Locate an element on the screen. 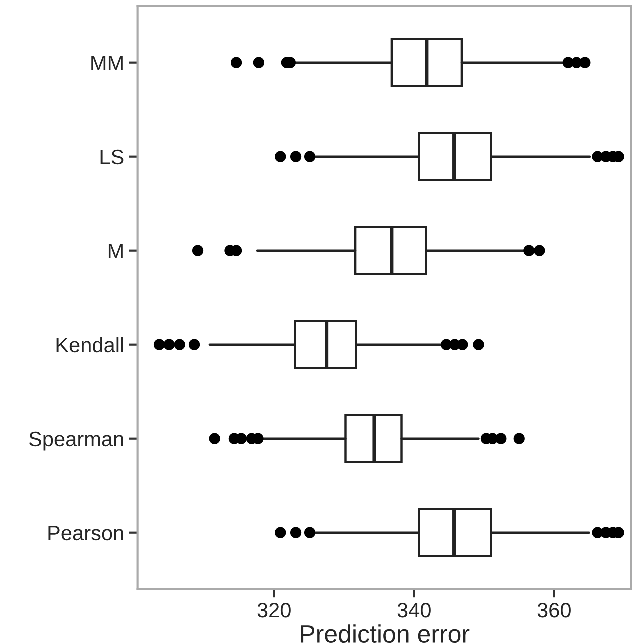 This screenshot has width=641, height=644. y-tick-label: Spearman is located at coordinates (76, 441).